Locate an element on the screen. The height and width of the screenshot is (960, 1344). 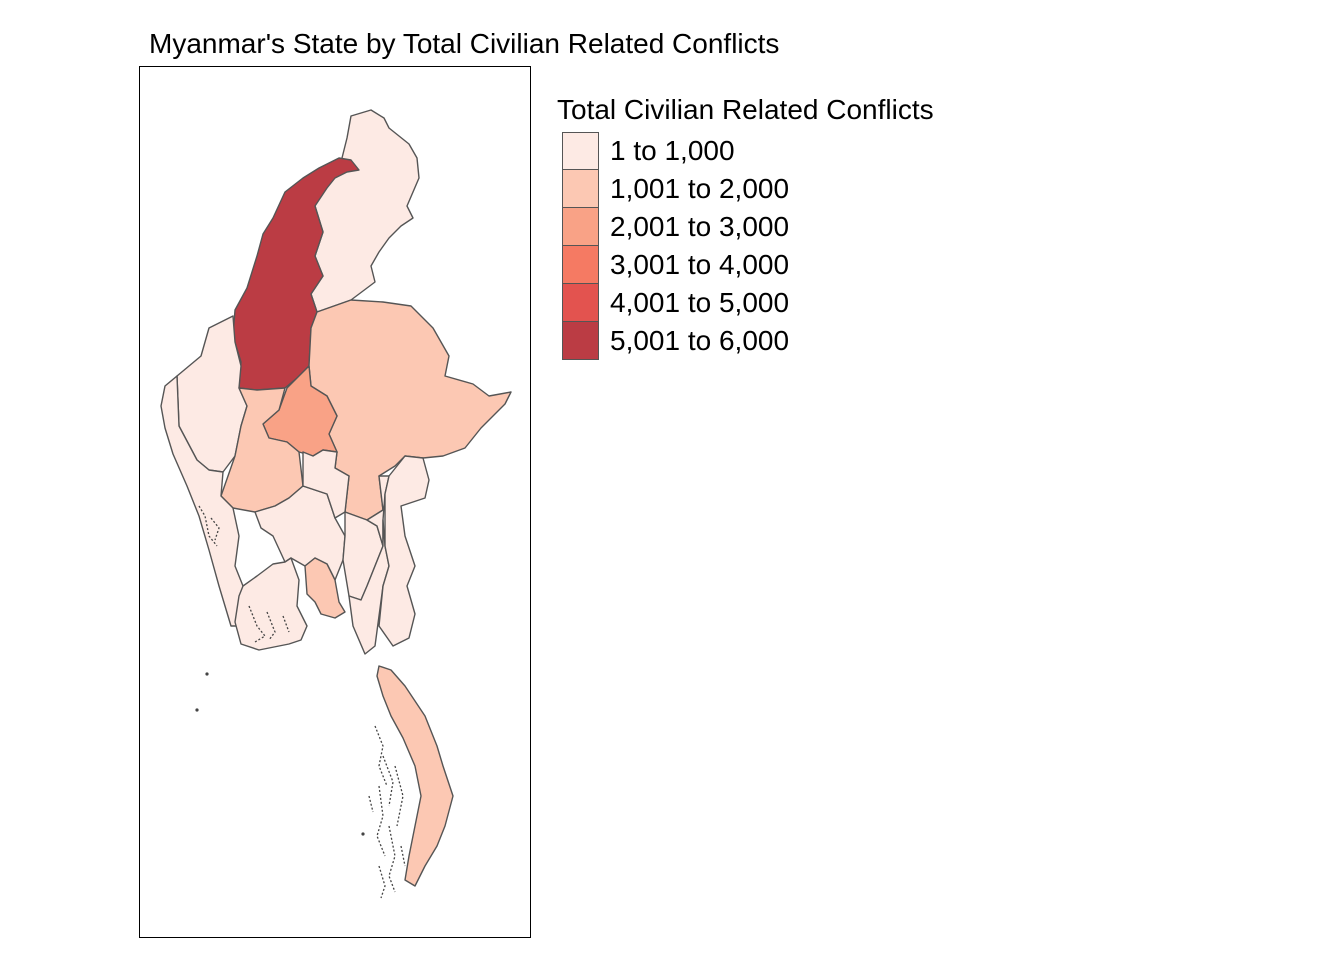
coastal-islands is located at coordinates (300, 702).